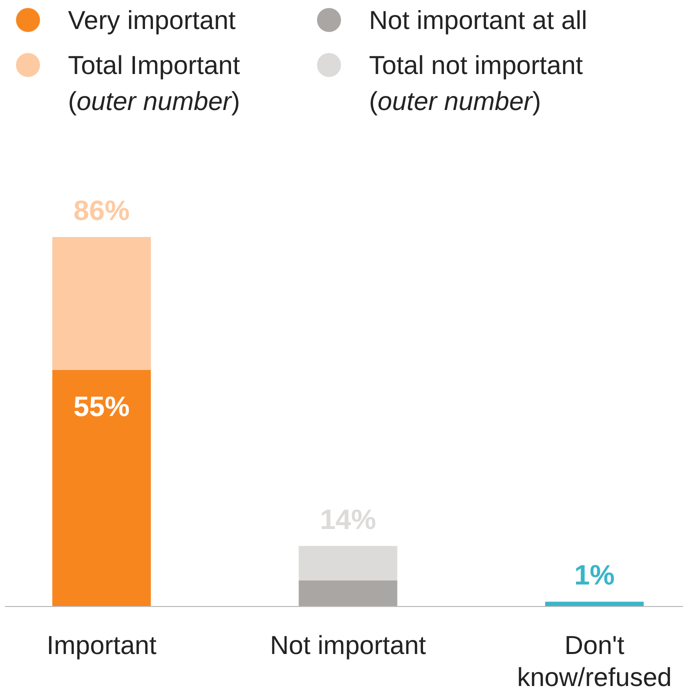 The height and width of the screenshot is (696, 683). Describe the element at coordinates (478, 20) in the screenshot. I see `legend-label: Not important at all` at that location.